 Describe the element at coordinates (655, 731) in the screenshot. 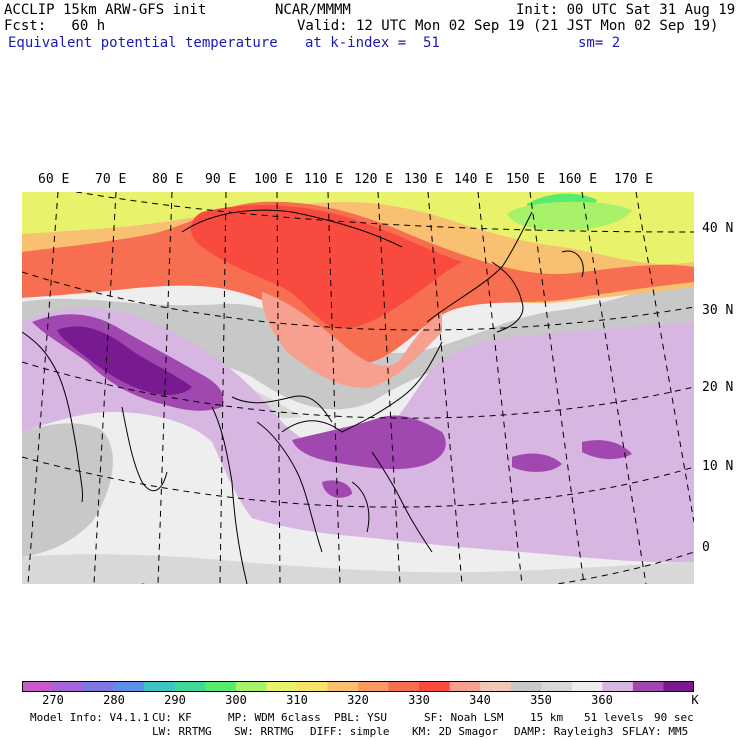

I see `footer-surface-layer: SFLAY: MM5` at that location.